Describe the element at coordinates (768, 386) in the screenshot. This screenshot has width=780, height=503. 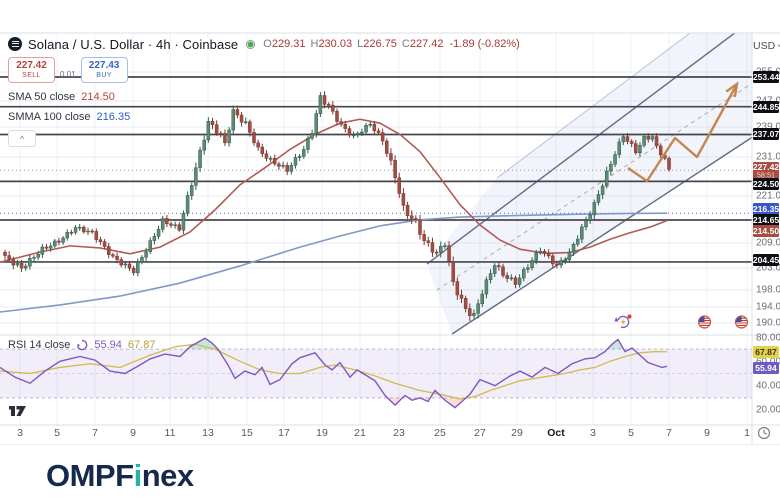
I see `svg-text: 40.00` at that location.